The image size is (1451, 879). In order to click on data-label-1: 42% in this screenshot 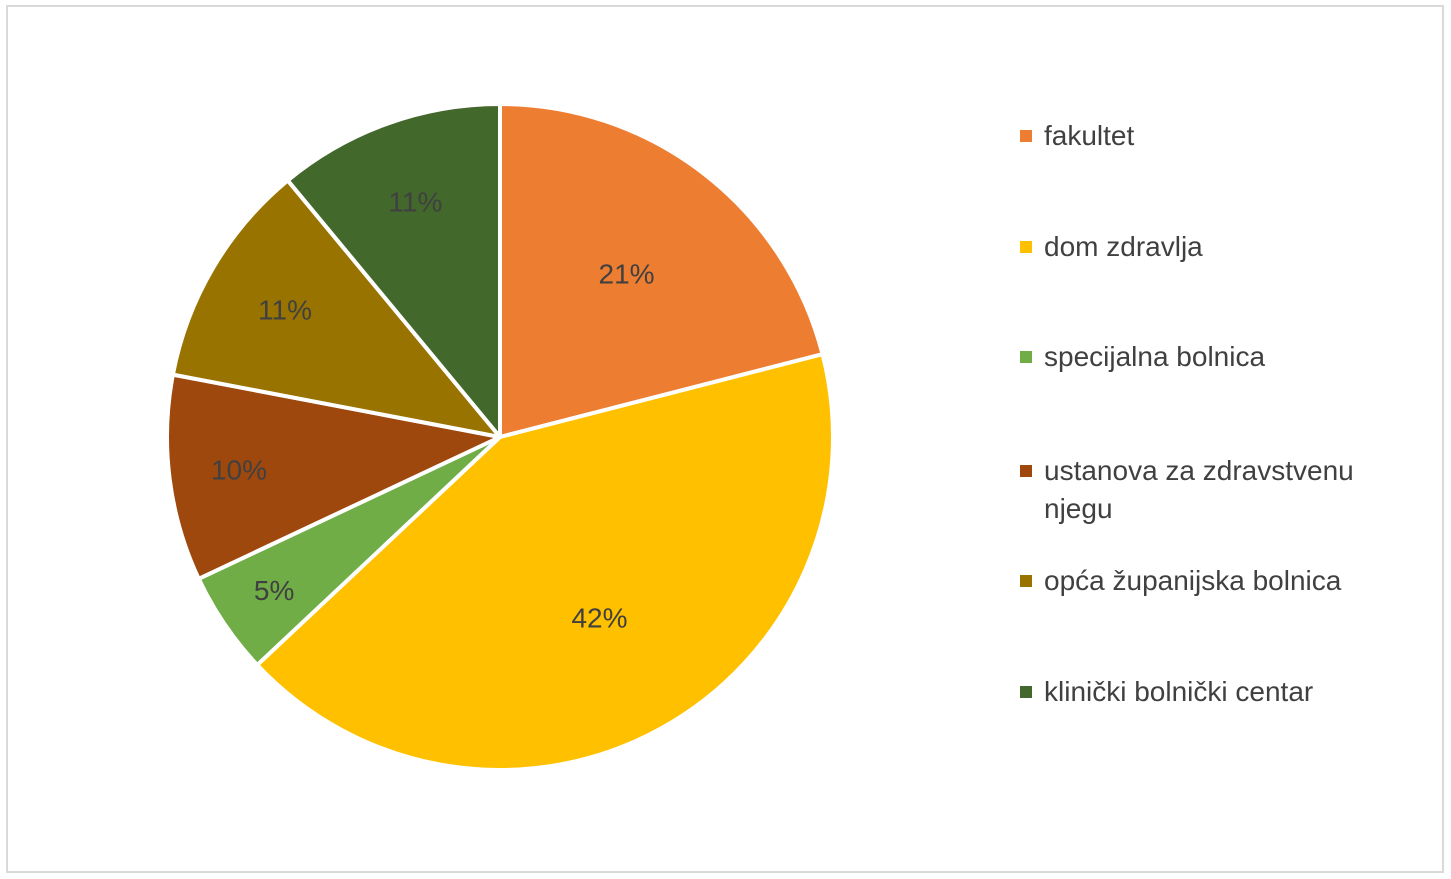, I will do `click(599, 617)`.